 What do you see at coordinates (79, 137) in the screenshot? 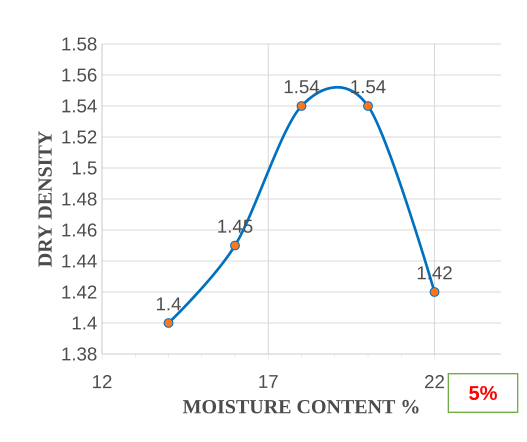
I see `y-tick-label: 1.52` at bounding box center [79, 137].